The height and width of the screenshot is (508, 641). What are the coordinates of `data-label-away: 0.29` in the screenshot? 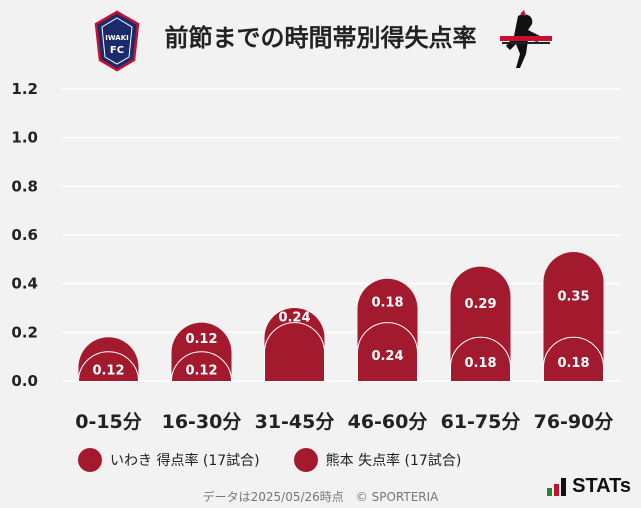 It's located at (480, 304).